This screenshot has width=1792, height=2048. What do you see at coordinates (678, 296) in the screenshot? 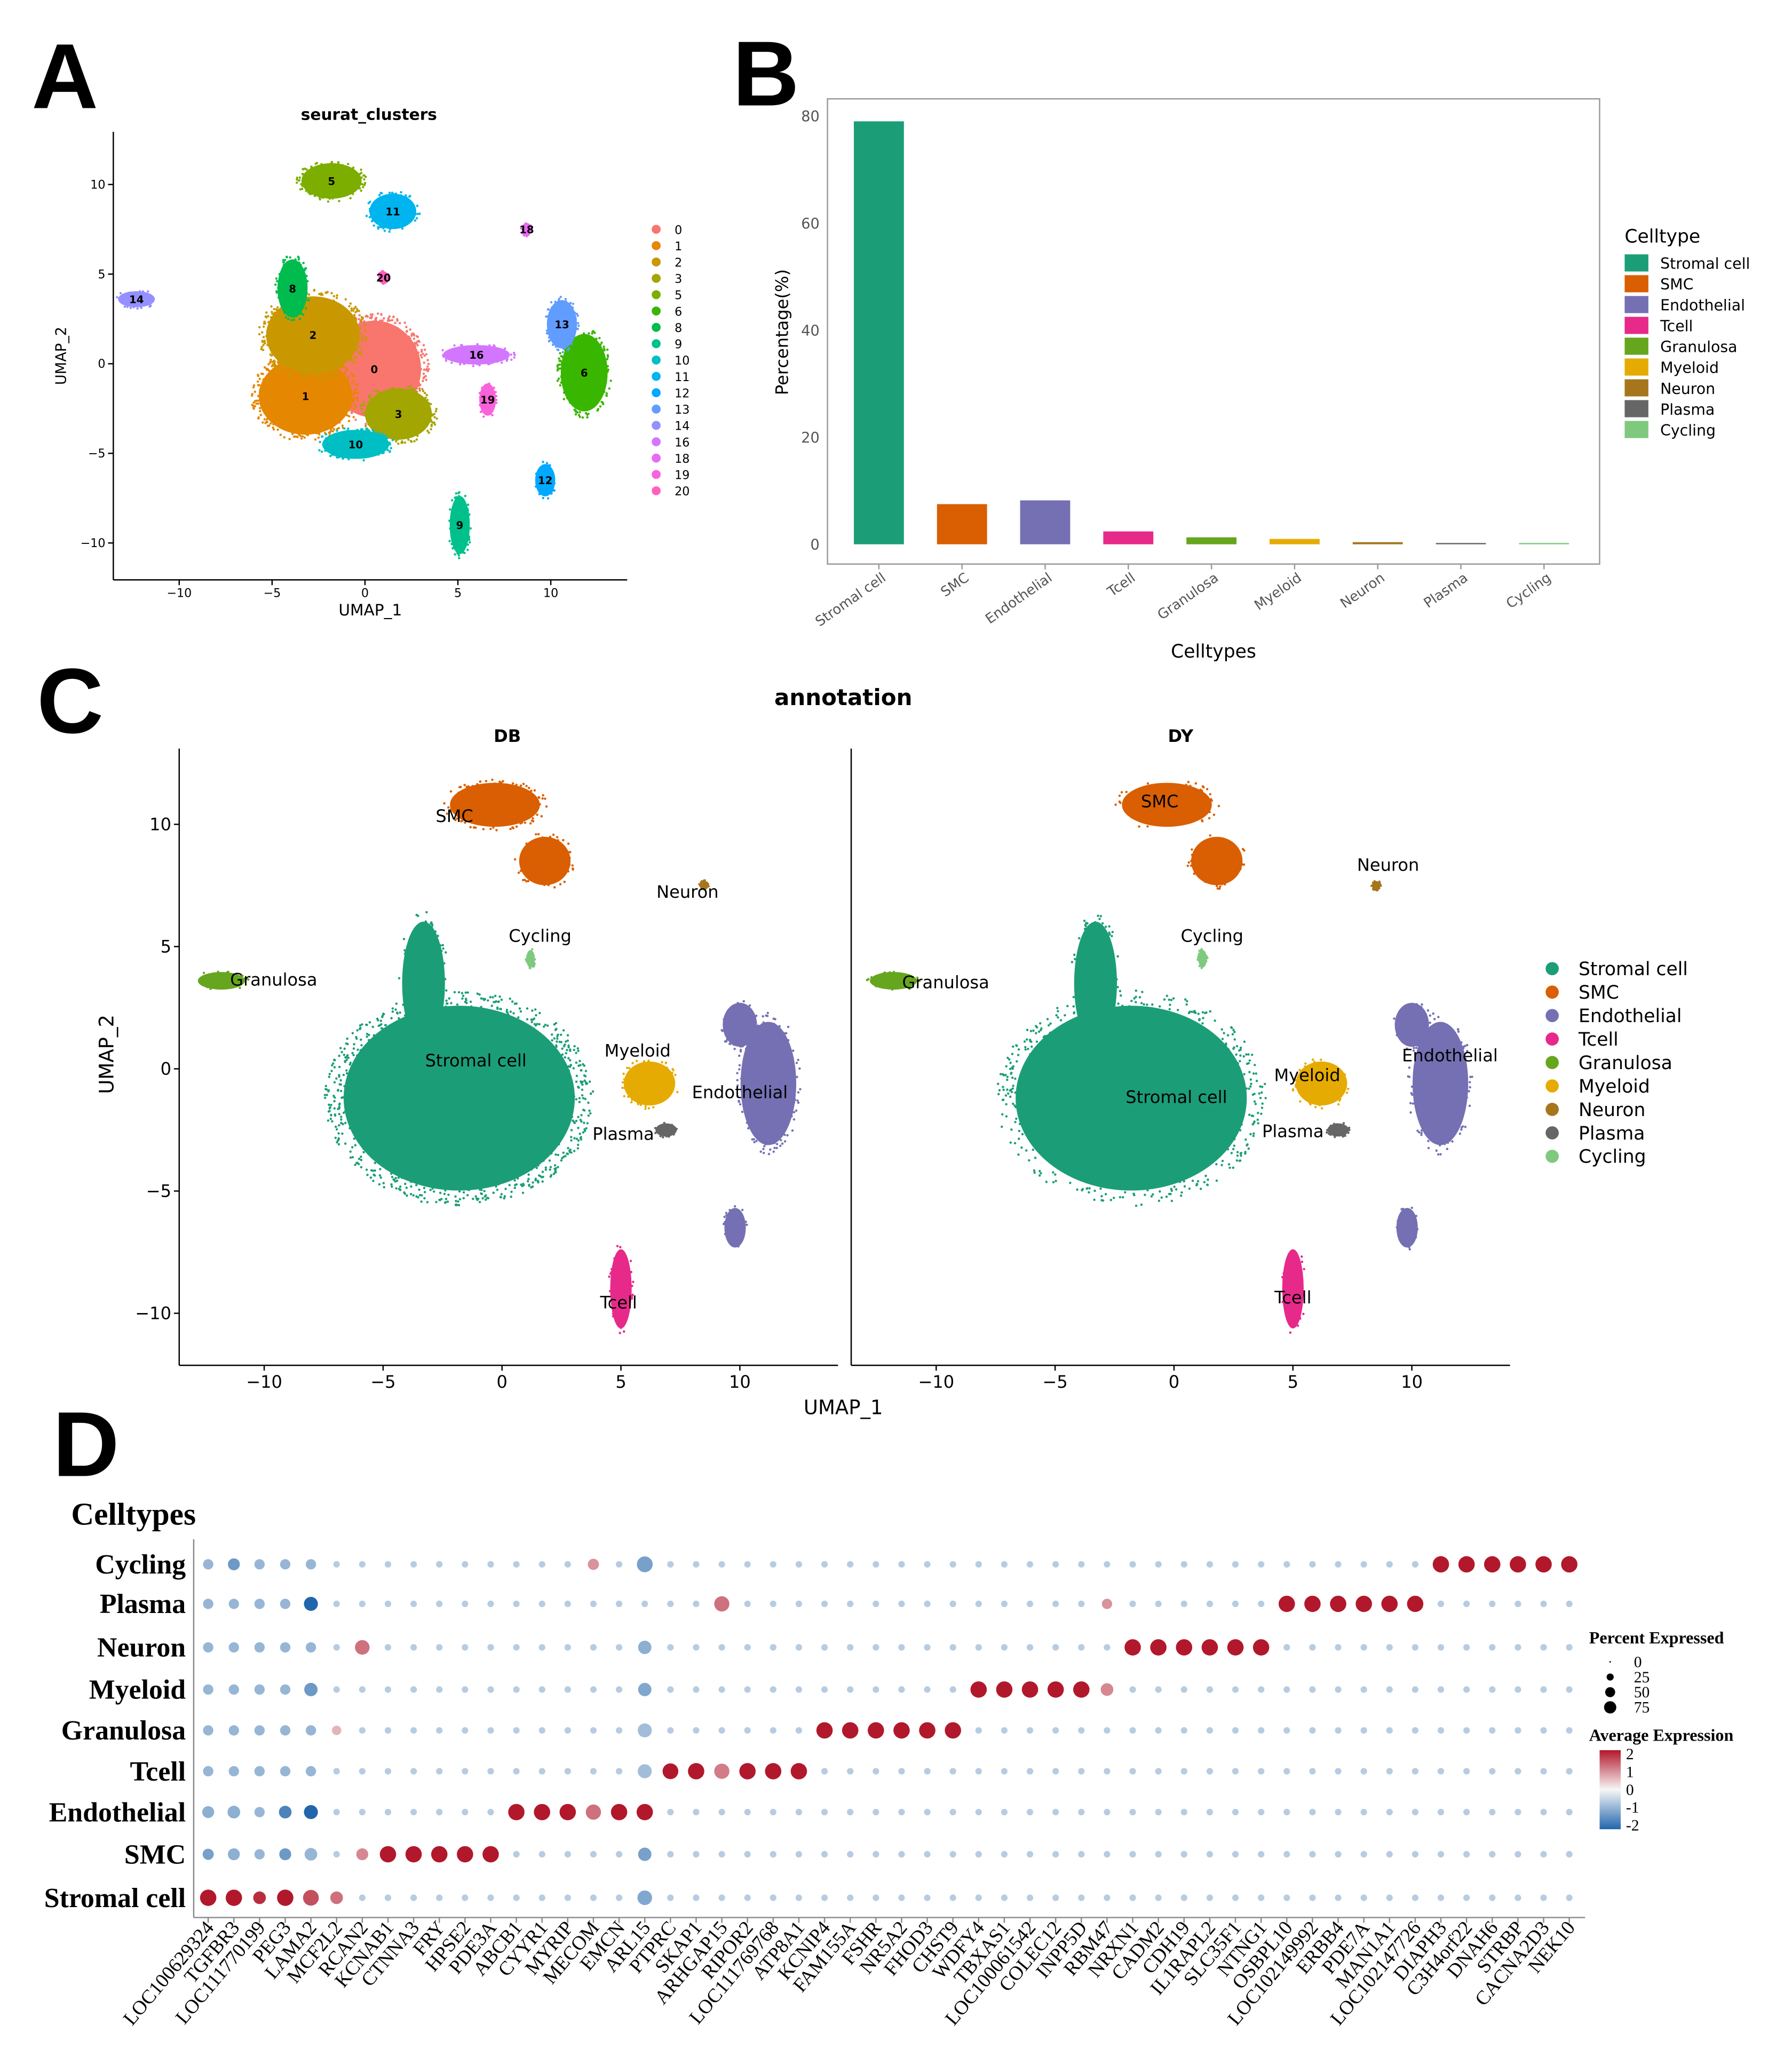
I see `legend-label: 5` at bounding box center [678, 296].